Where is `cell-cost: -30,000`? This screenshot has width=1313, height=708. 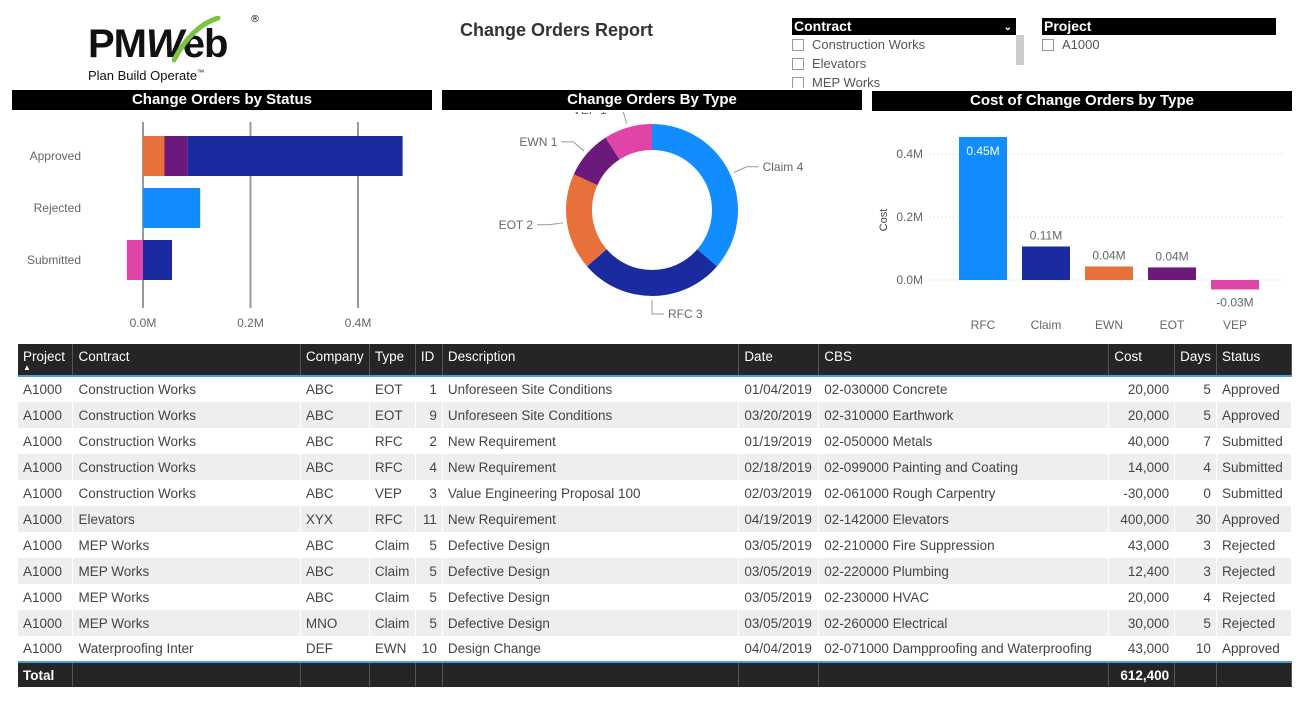
cell-cost: -30,000 is located at coordinates (1142, 493).